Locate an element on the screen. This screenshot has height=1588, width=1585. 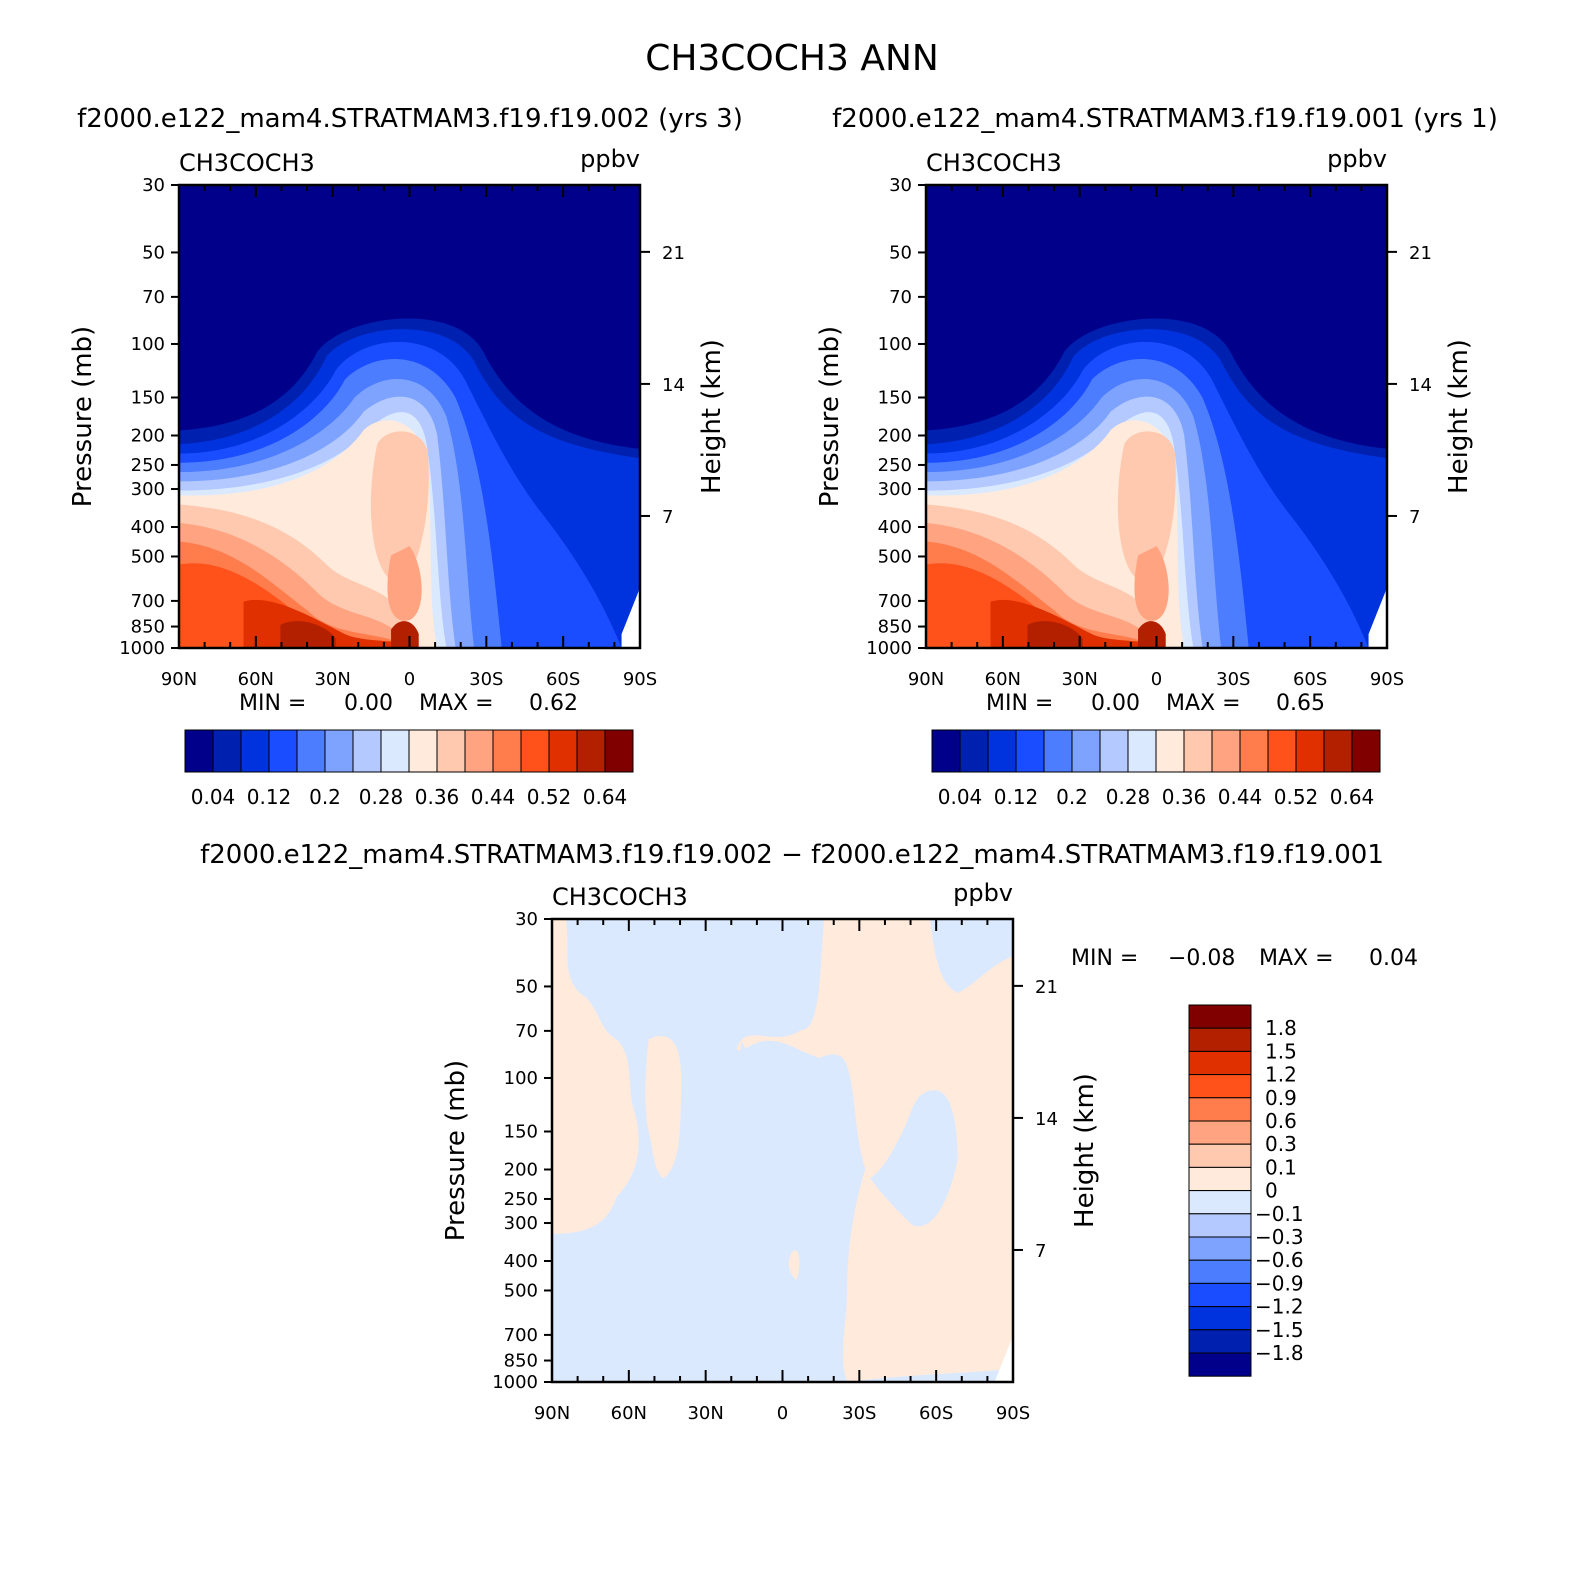
colorbar-label: 0.36 is located at coordinates (1184, 797).